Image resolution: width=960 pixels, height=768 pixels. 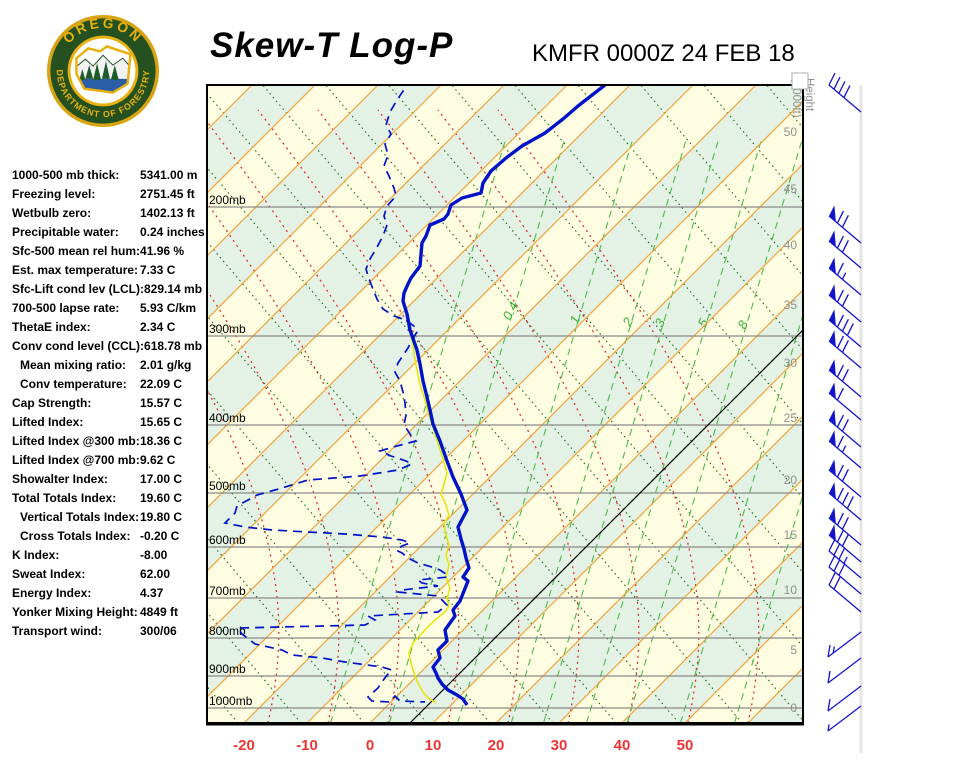 I want to click on stat-label: Vertical Totals Index:, so click(x=80, y=517).